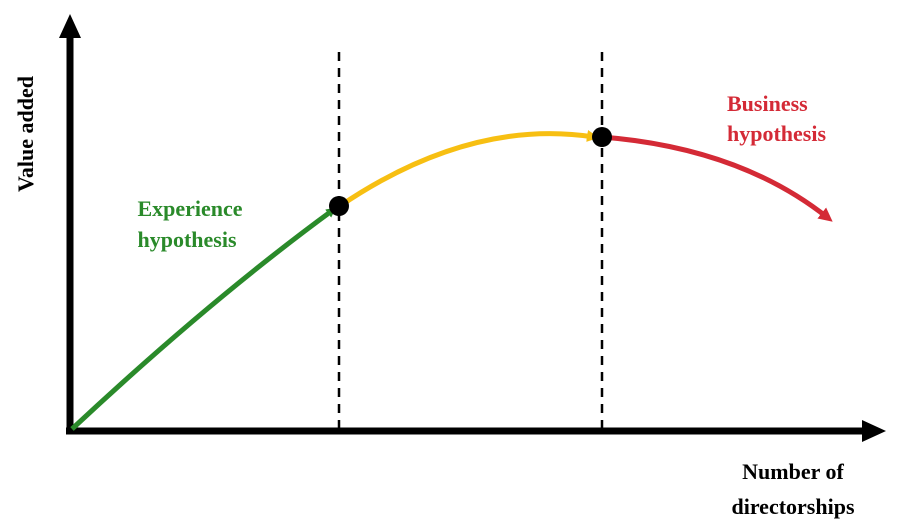 This screenshot has width=906, height=532. What do you see at coordinates (186, 239) in the screenshot?
I see `experience-label-line2: hypothesis` at bounding box center [186, 239].